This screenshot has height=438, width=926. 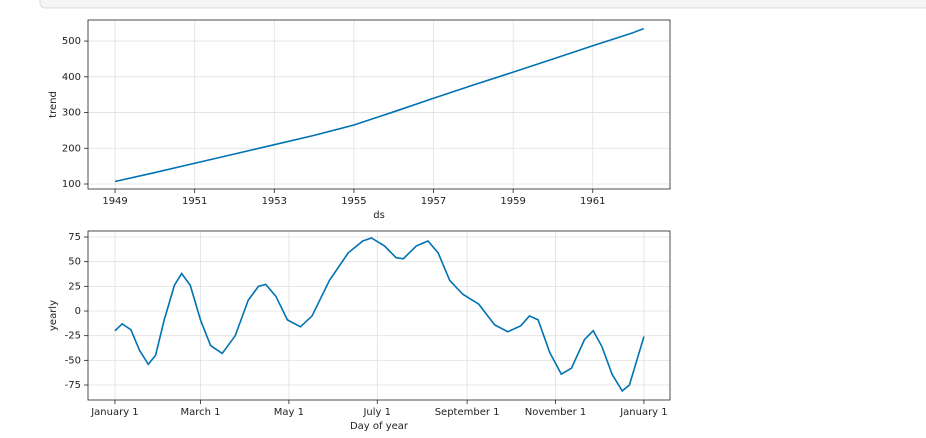 I want to click on y-tick-label: 300, so click(x=71, y=113).